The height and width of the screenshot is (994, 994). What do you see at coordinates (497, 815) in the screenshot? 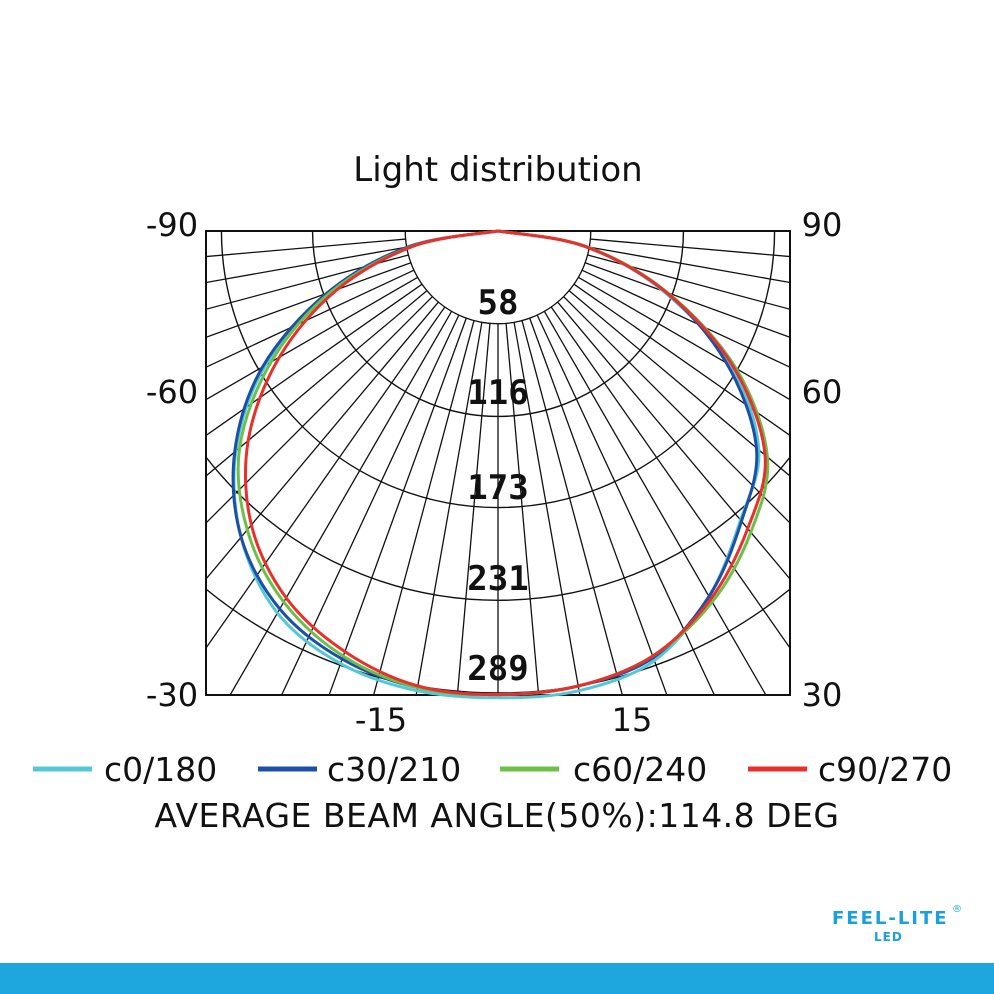
I see `beam-angle-text: AVERAGE BEAM ANGLE(50%):114.8 DEG` at bounding box center [497, 815].